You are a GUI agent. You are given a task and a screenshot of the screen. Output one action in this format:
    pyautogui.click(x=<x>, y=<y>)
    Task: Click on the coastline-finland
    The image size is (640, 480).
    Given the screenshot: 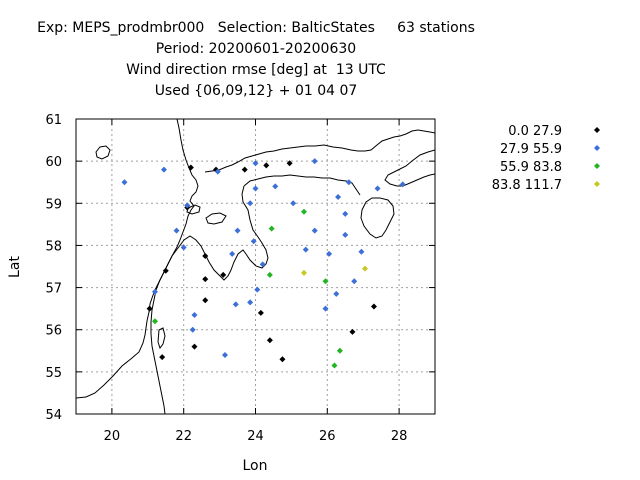 What is the action you would take?
    pyautogui.click(x=319, y=151)
    